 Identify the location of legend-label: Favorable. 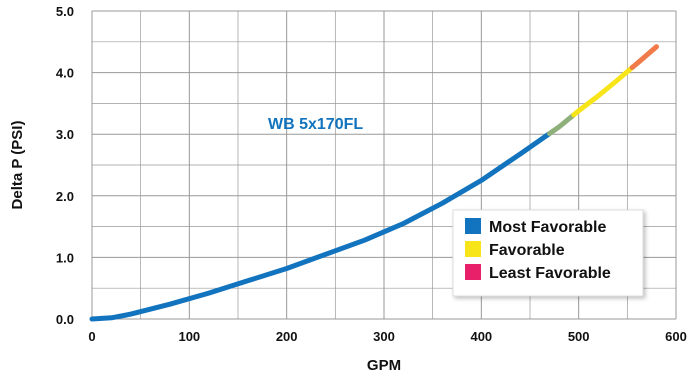
(527, 250).